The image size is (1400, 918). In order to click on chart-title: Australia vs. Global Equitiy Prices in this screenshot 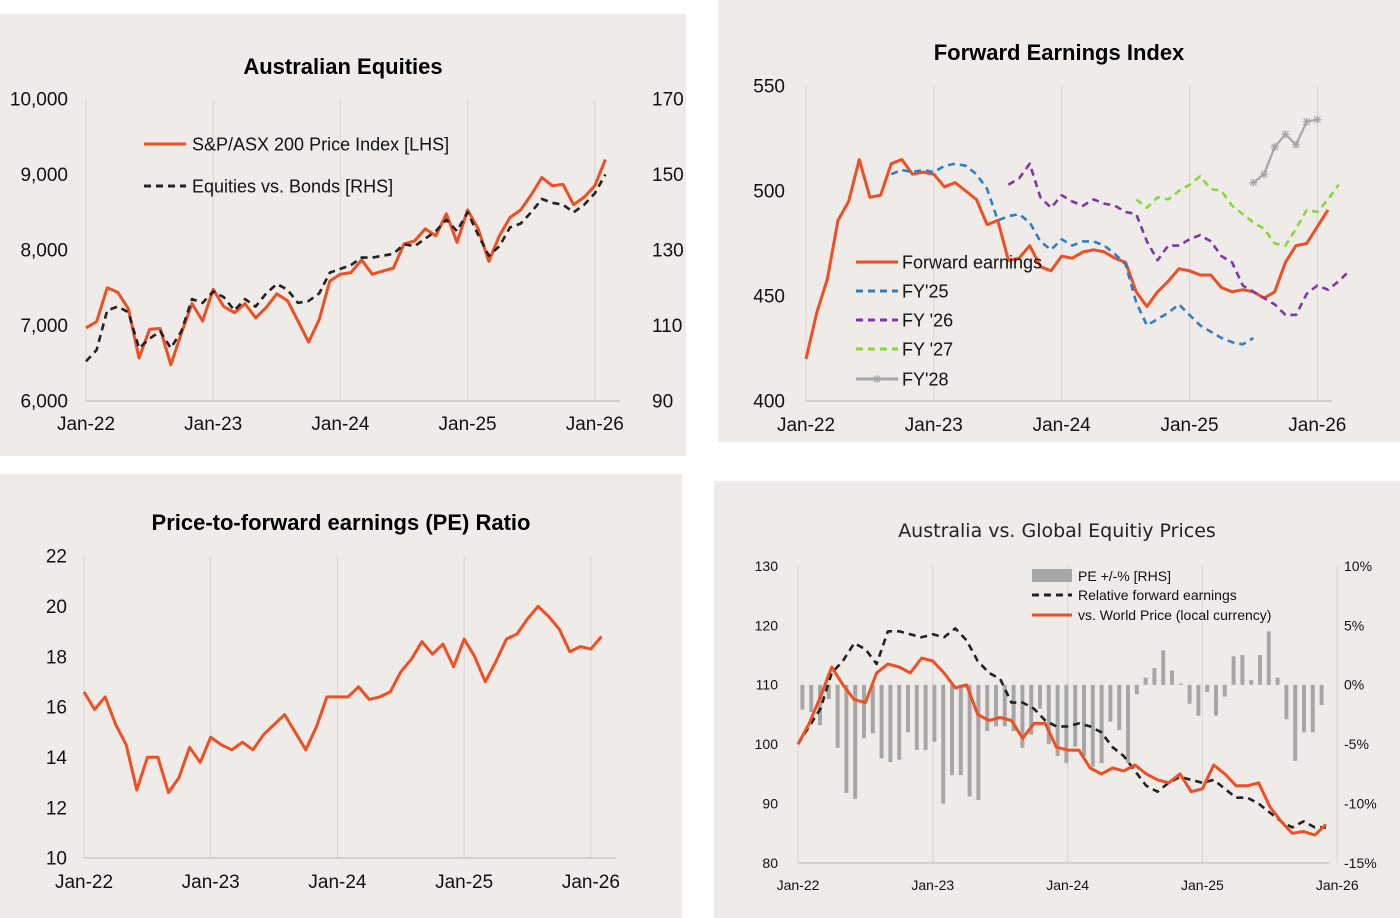, I will do `click(1057, 531)`.